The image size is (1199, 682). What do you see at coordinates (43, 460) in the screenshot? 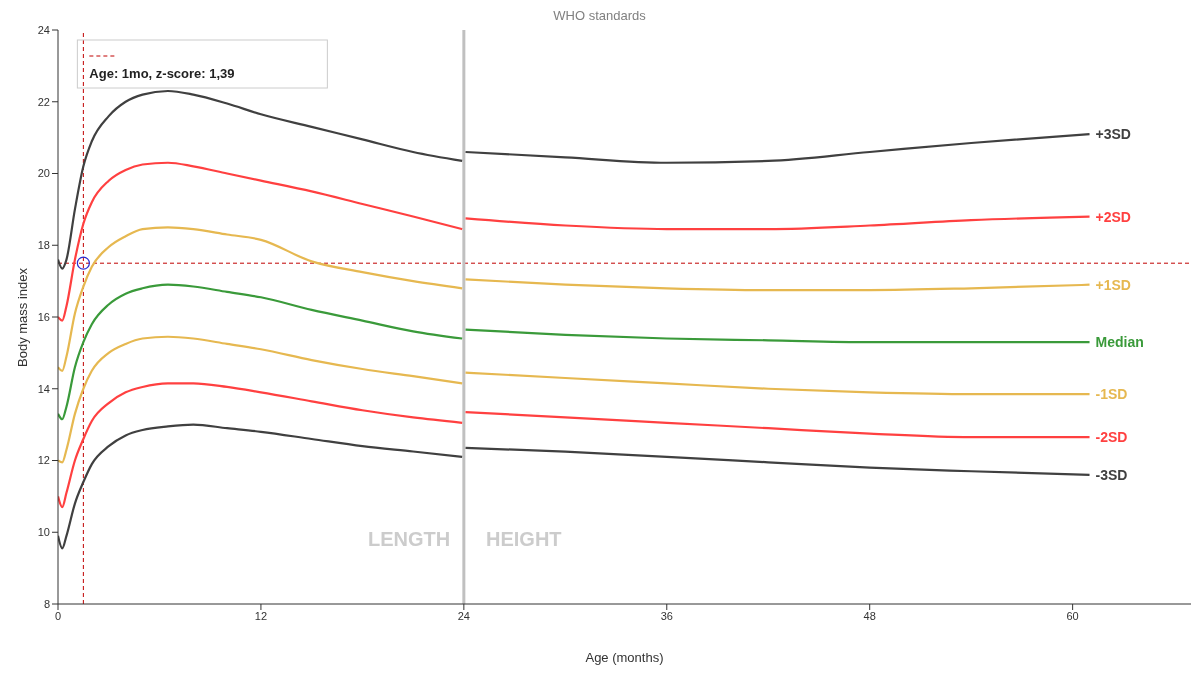
I see `y-tick-label: 12` at bounding box center [43, 460].